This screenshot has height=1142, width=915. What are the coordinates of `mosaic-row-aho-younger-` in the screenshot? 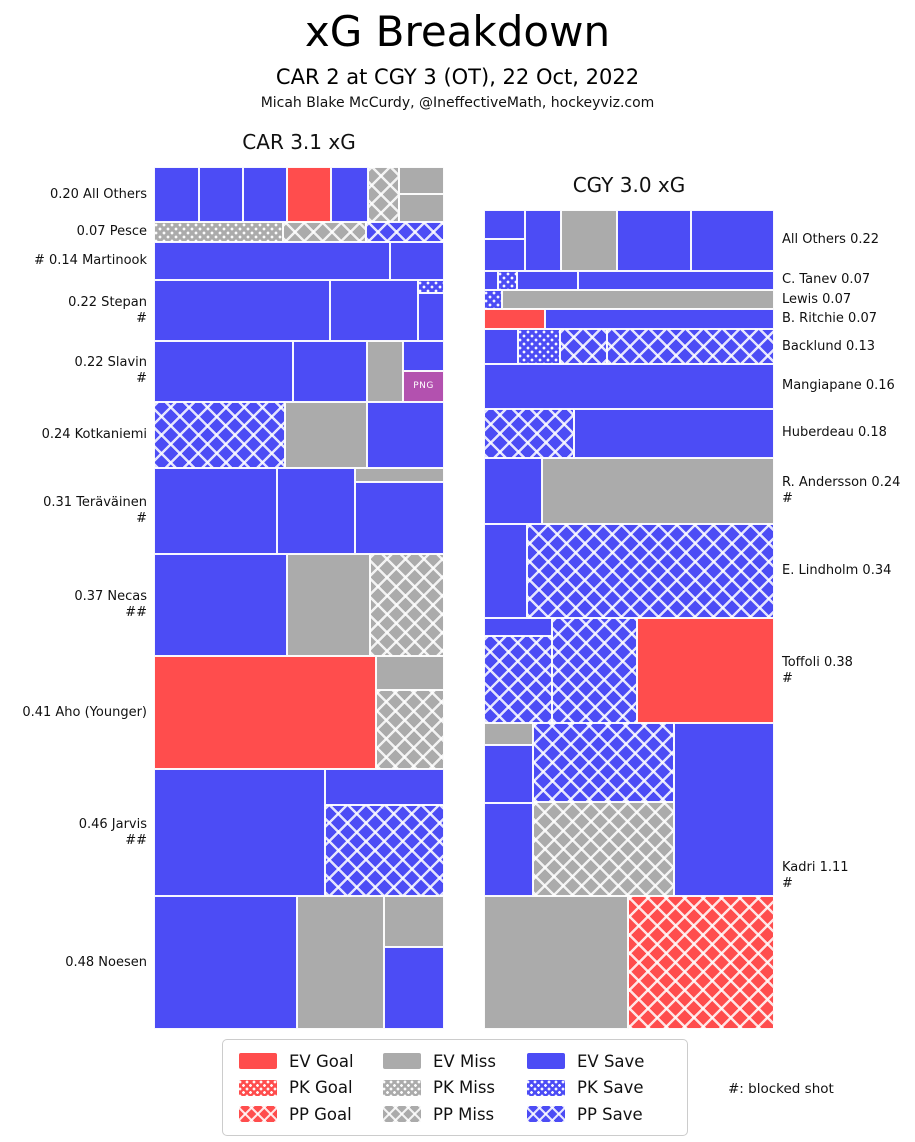 It's located at (299, 713).